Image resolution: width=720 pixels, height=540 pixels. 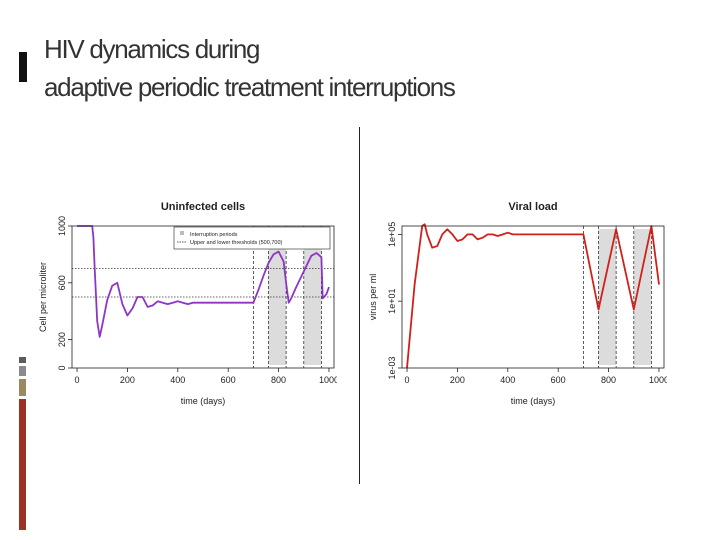 I want to click on uninfected-legend-box, so click(x=252, y=238).